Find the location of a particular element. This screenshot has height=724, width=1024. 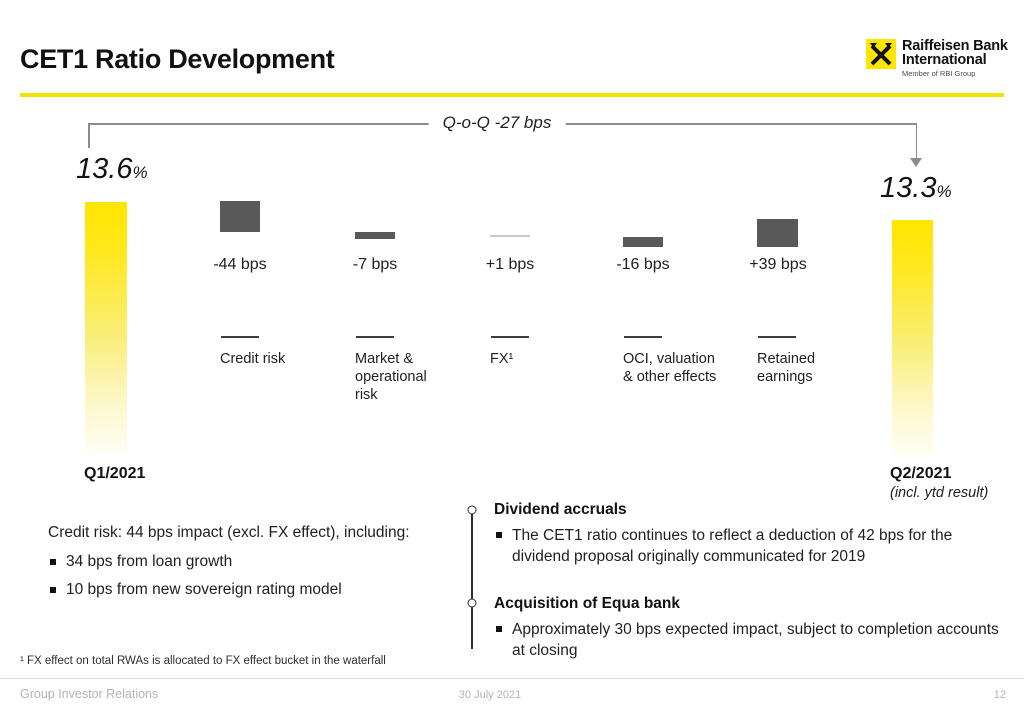

logo-name-line2: International is located at coordinates (944, 60).